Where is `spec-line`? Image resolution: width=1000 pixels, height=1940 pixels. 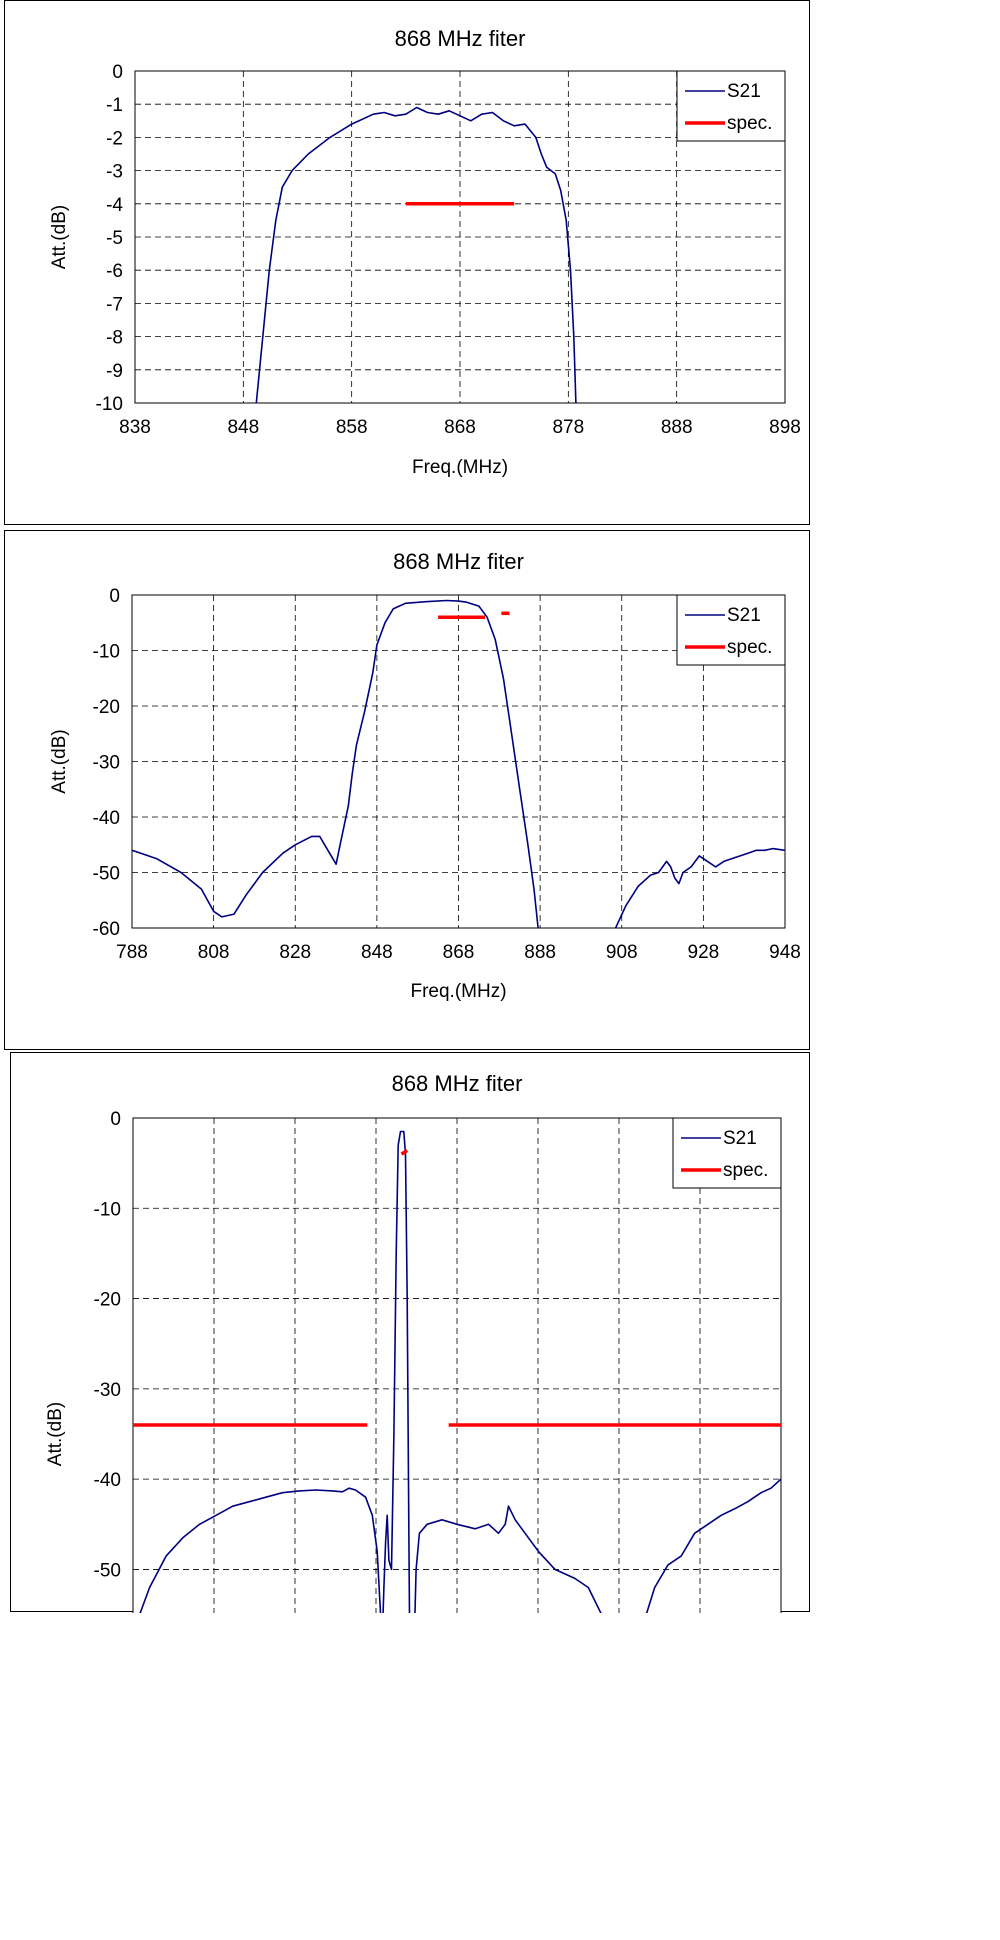
spec-line is located at coordinates (404, 1152).